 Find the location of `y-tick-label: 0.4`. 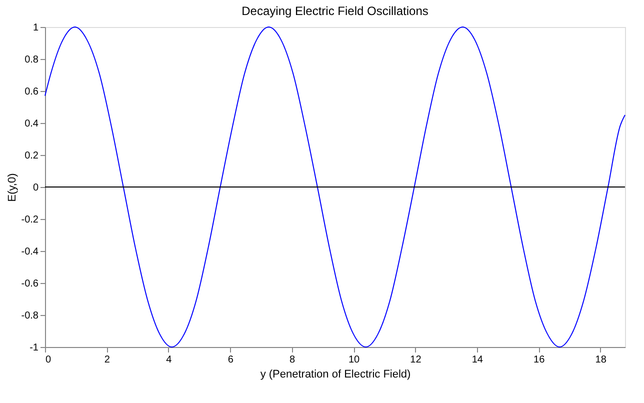

y-tick-label: 0.4 is located at coordinates (31, 124).